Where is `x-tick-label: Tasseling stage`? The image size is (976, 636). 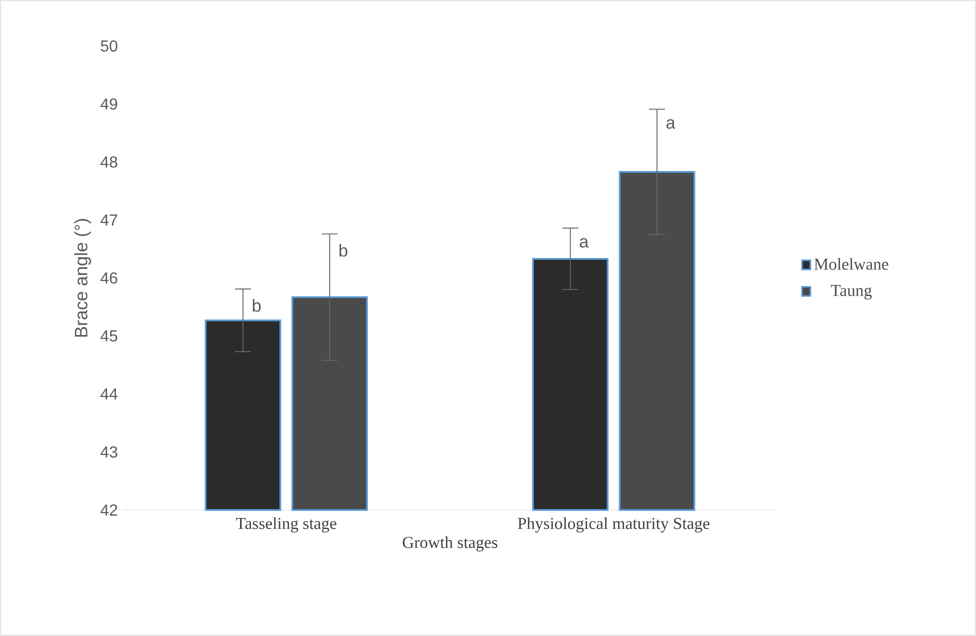
x-tick-label: Tasseling stage is located at coordinates (286, 525).